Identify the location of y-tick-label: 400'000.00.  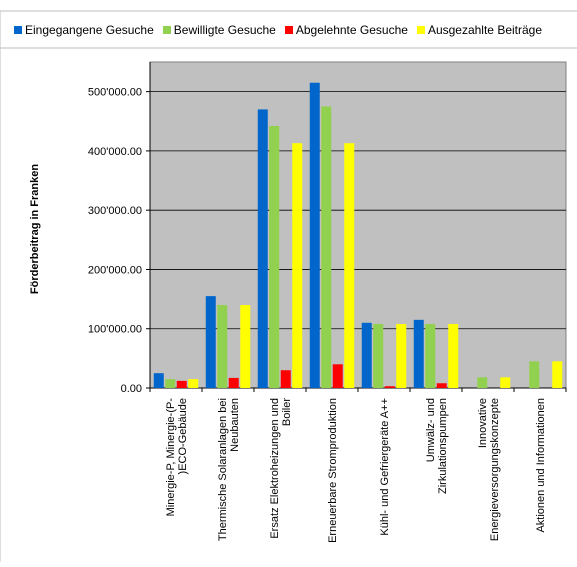
(115, 152).